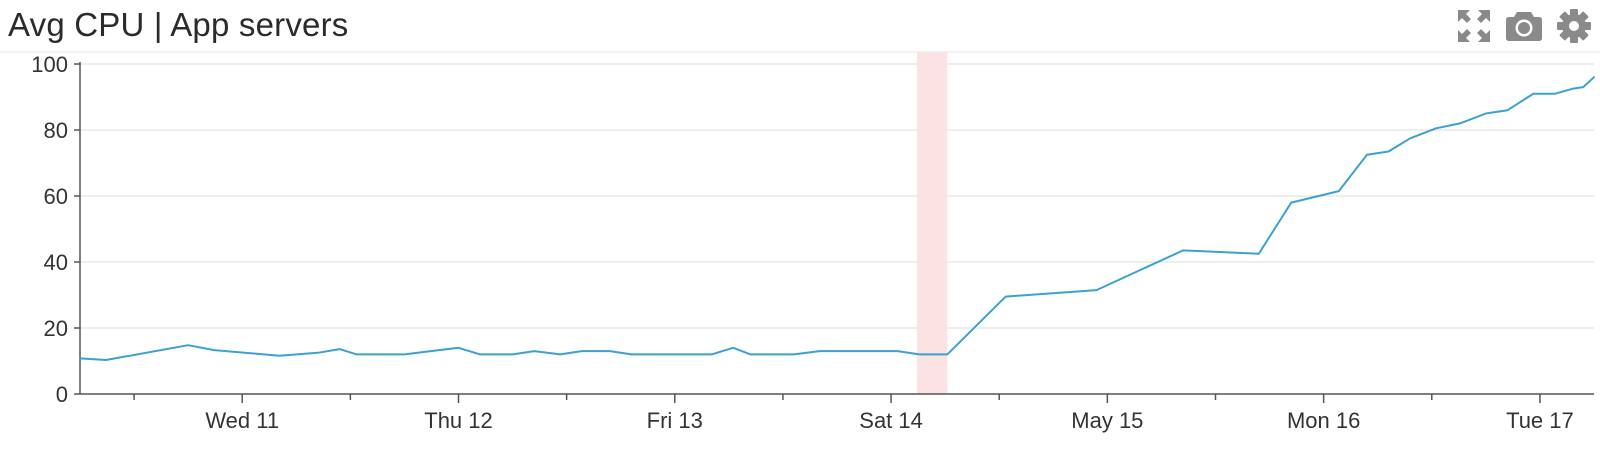  What do you see at coordinates (56, 196) in the screenshot?
I see `y-tick-label: 60` at bounding box center [56, 196].